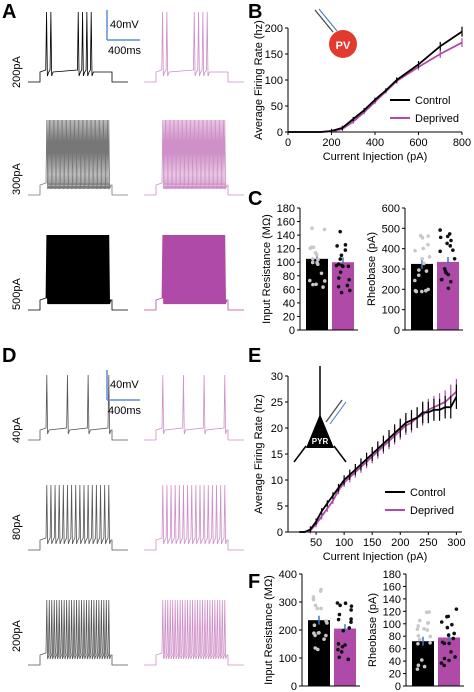 The image size is (474, 692). What do you see at coordinates (78, 157) in the screenshot?
I see `trace-control-300pa` at bounding box center [78, 157].